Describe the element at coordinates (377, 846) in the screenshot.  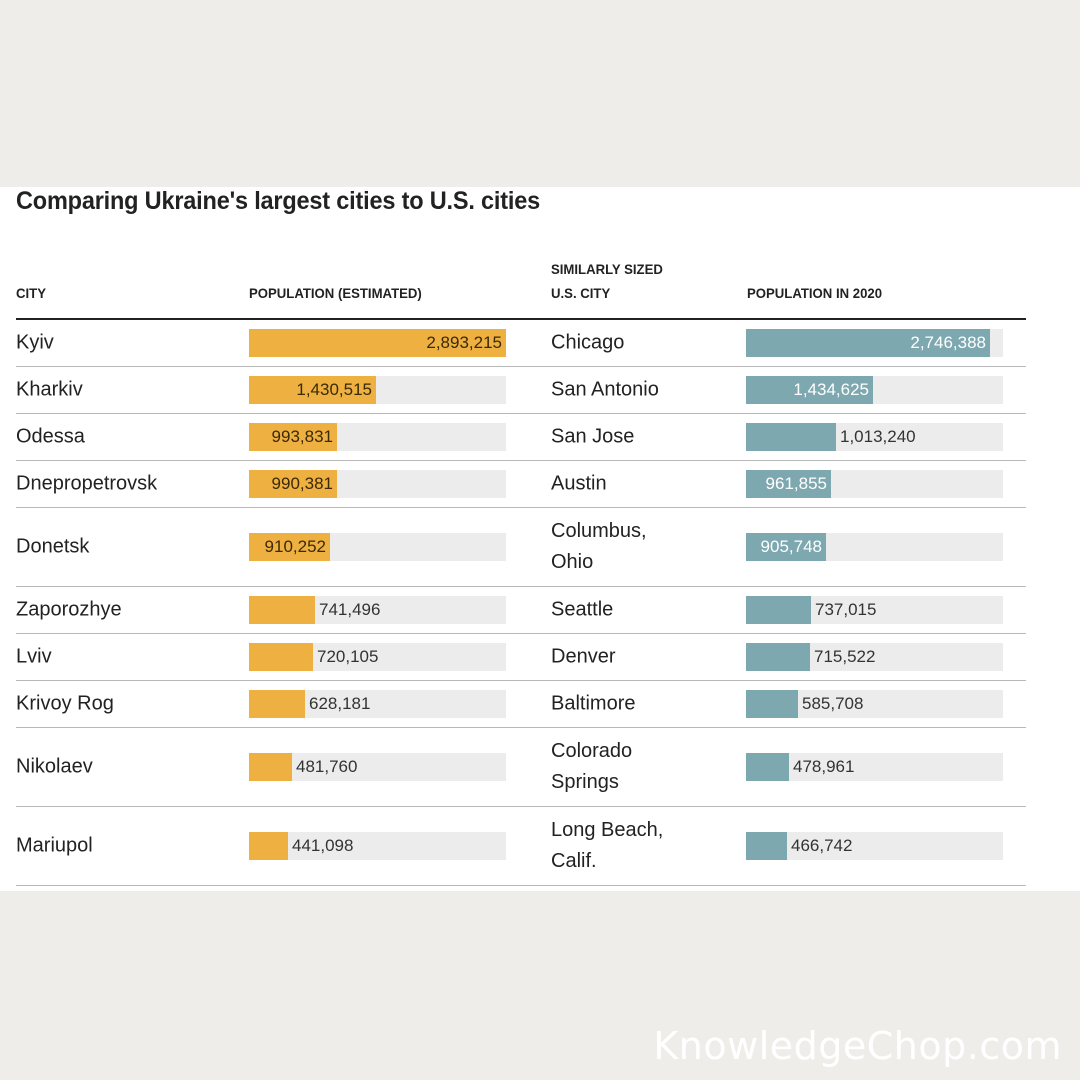
I see `ukraine-population-bar-track: 441,098` at that location.